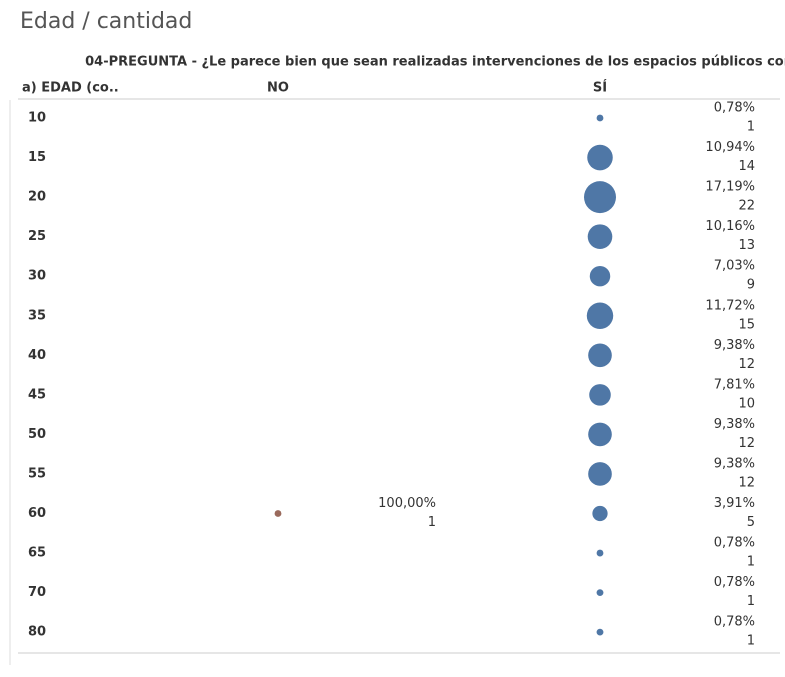 This screenshot has height=677, width=785. What do you see at coordinates (37, 236) in the screenshot?
I see `row-label: 25` at bounding box center [37, 236].